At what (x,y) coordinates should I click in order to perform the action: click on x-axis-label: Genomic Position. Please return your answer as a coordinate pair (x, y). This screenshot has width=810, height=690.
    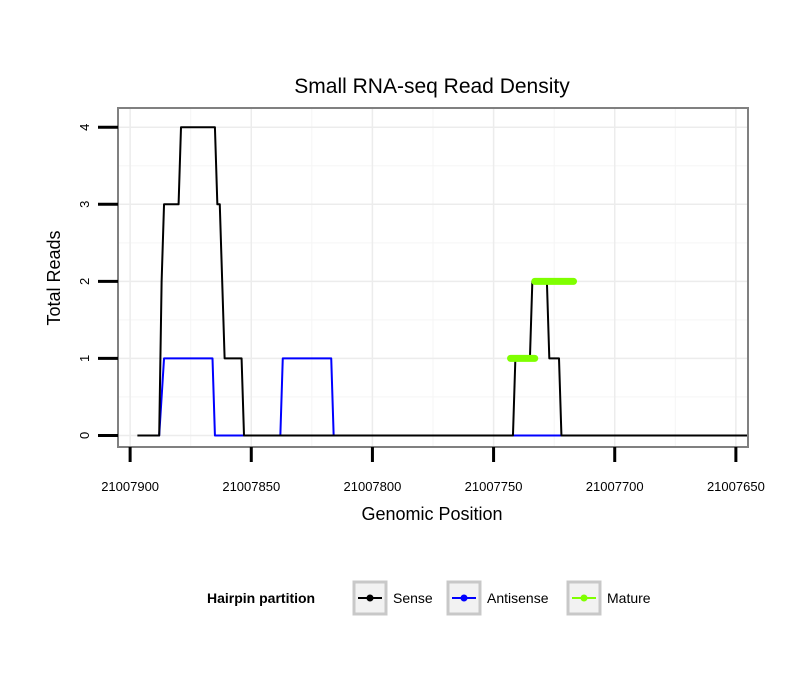
    Looking at the image, I should click on (431, 514).